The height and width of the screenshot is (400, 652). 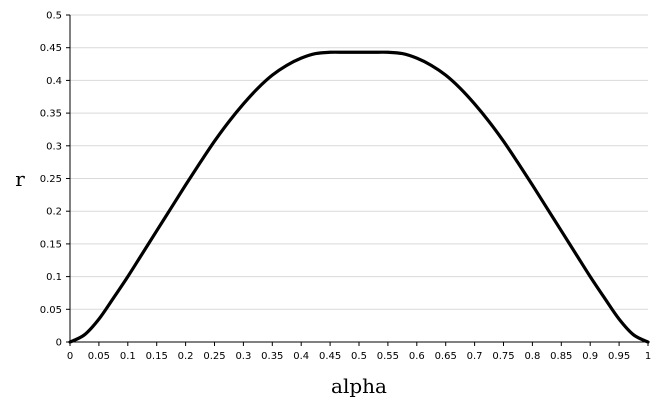 What do you see at coordinates (561, 356) in the screenshot?
I see `x-tick-label: 0.85` at bounding box center [561, 356].